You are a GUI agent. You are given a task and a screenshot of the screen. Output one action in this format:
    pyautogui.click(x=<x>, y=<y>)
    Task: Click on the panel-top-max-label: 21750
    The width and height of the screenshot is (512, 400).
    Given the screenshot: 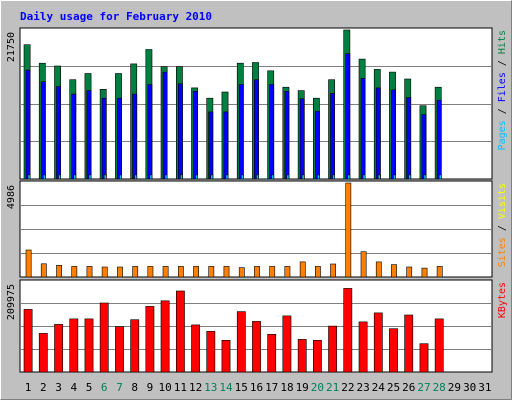 What is the action you would take?
    pyautogui.click(x=11, y=47)
    